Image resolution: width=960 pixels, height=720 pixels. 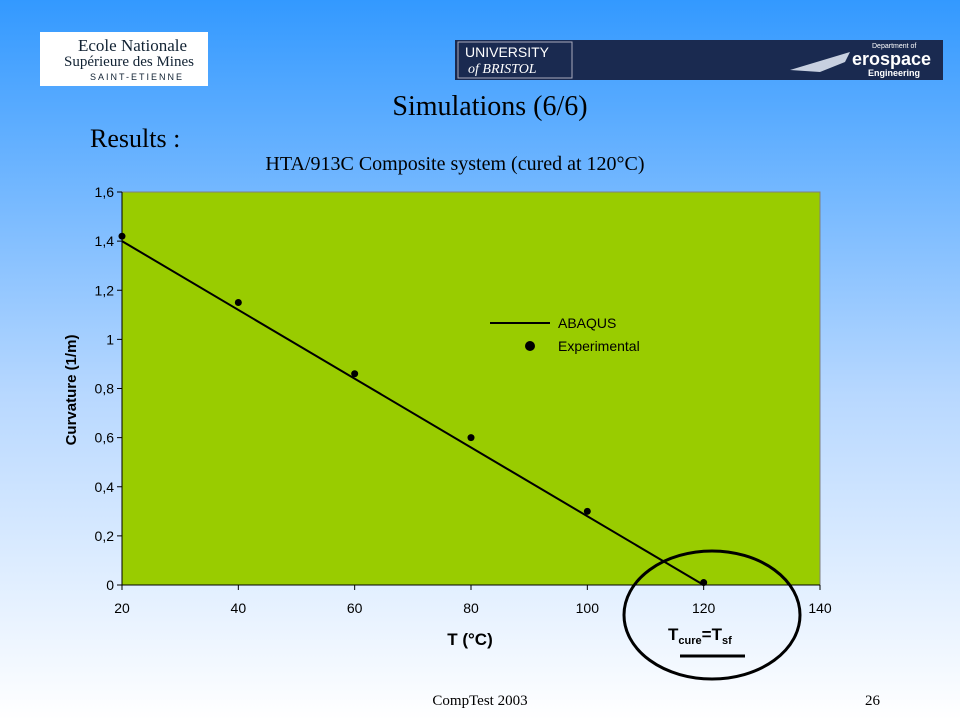 What do you see at coordinates (891, 59) in the screenshot?
I see `logo-text: erospace` at bounding box center [891, 59].